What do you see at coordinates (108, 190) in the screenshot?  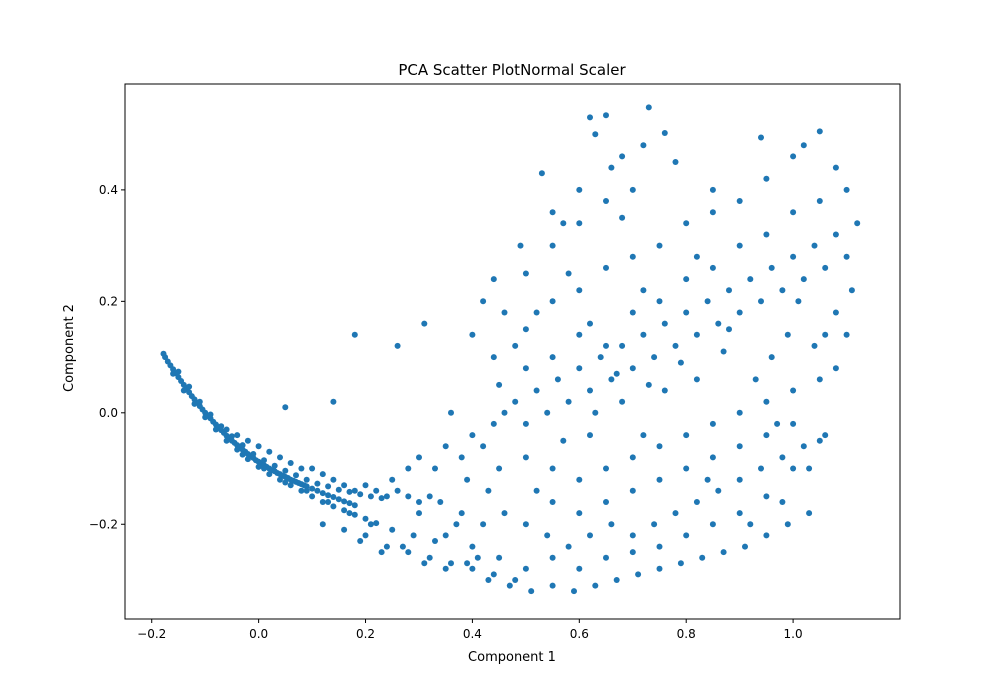 I see `y-tick-label: 0.4` at bounding box center [108, 190].